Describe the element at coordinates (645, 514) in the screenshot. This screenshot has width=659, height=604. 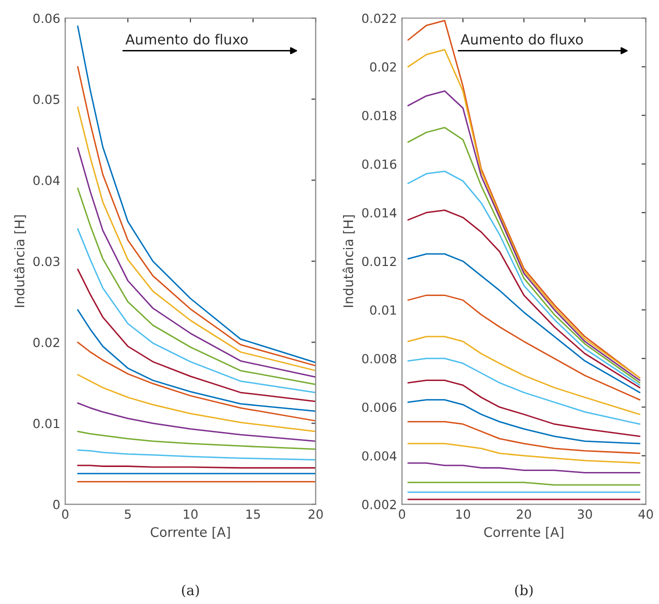
I see `x-tick-label: 40` at that location.